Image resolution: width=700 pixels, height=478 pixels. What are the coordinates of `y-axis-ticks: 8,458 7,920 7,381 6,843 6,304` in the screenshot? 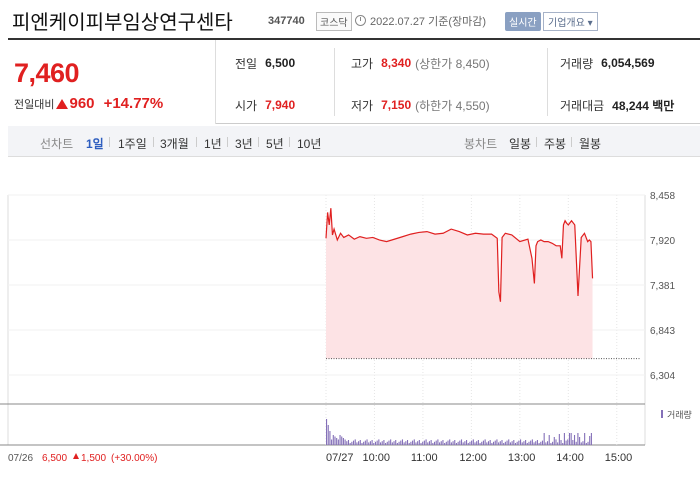 It's located at (662, 286).